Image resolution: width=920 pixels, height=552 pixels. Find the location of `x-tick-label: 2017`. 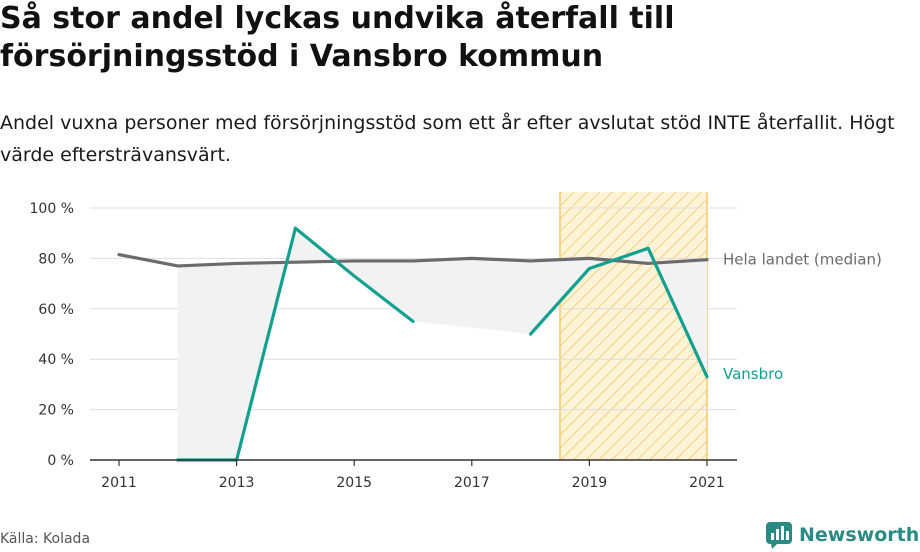

x-tick-label: 2017 is located at coordinates (472, 483).